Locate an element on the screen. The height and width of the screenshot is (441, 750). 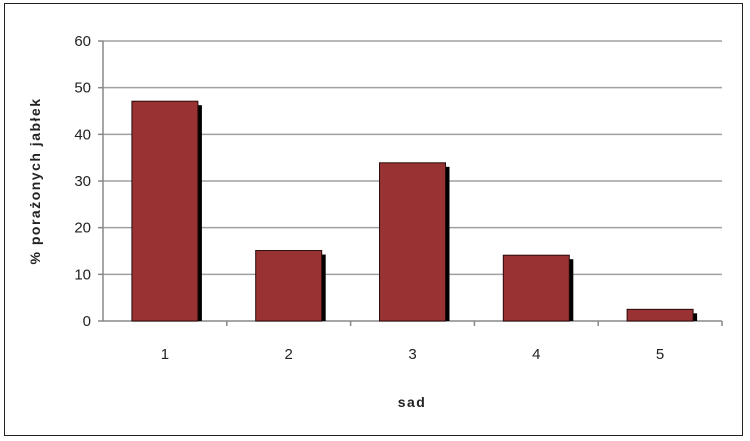
y-tick-label: 50 is located at coordinates (82, 88).